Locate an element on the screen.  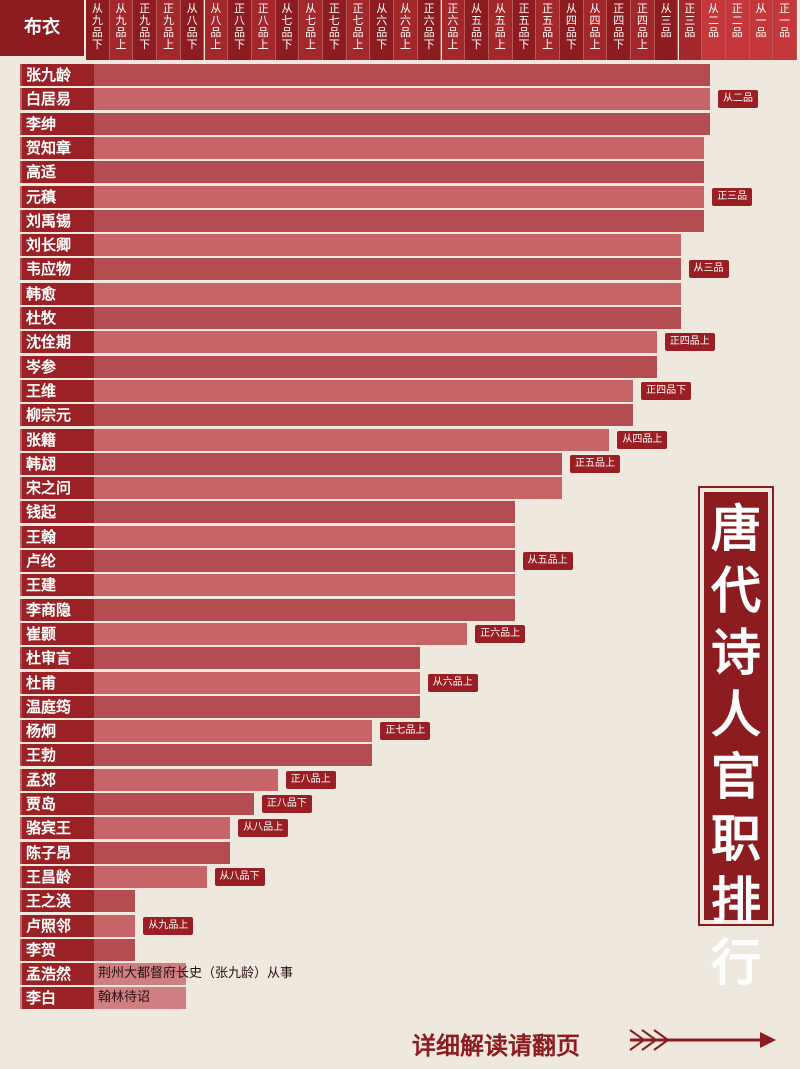
rank-axis-label: 正四品上 is located at coordinates (643, 30).